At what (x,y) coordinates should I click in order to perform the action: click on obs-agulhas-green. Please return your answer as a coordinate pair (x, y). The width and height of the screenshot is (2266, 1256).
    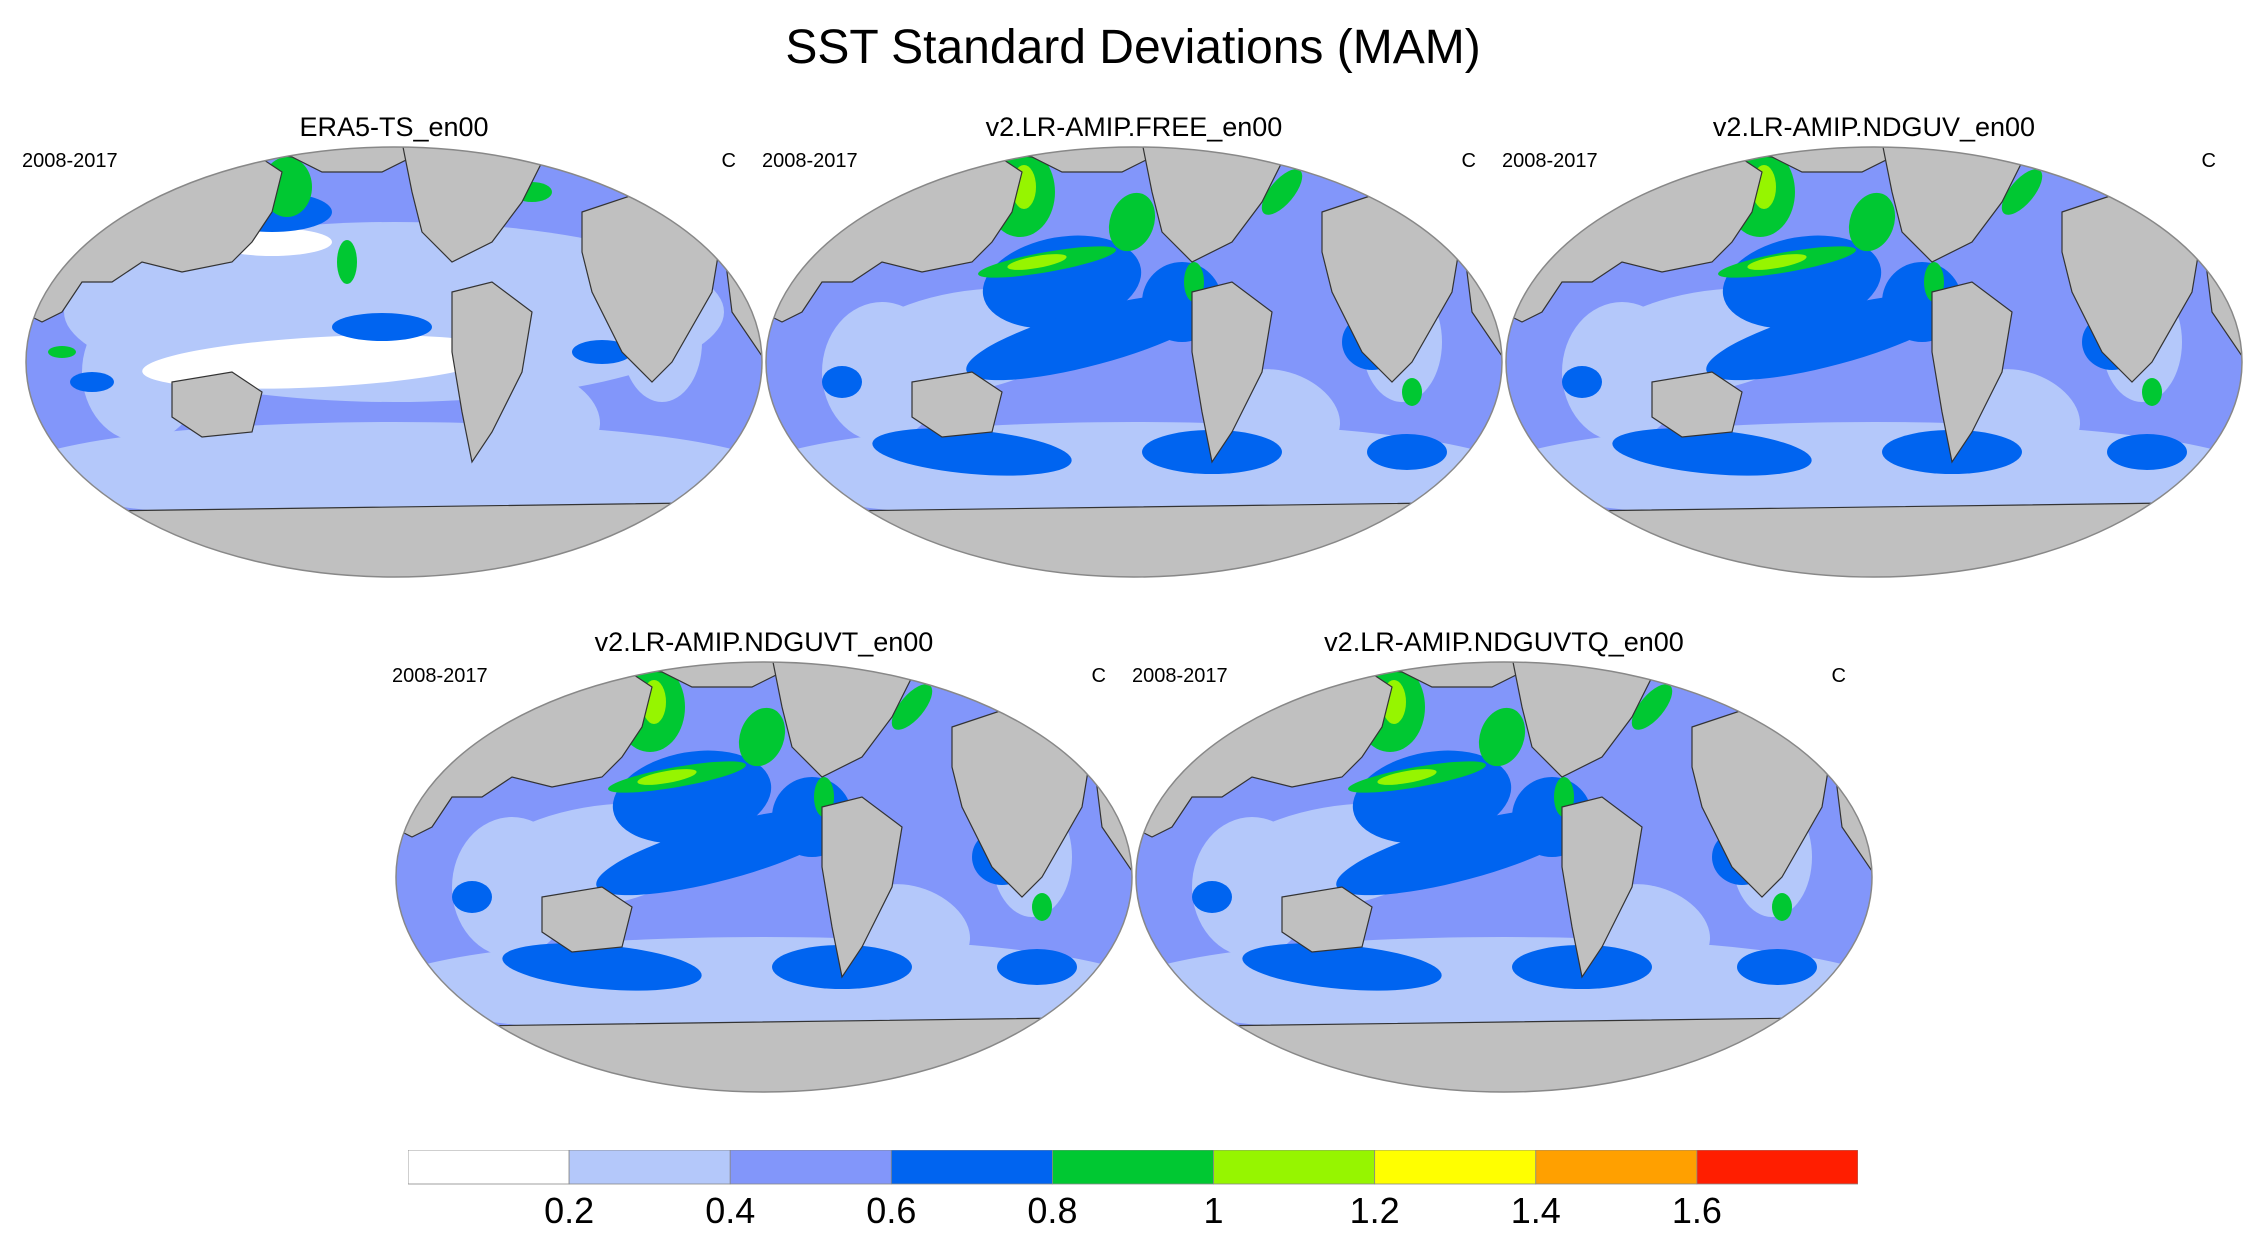
    Looking at the image, I should click on (62, 352).